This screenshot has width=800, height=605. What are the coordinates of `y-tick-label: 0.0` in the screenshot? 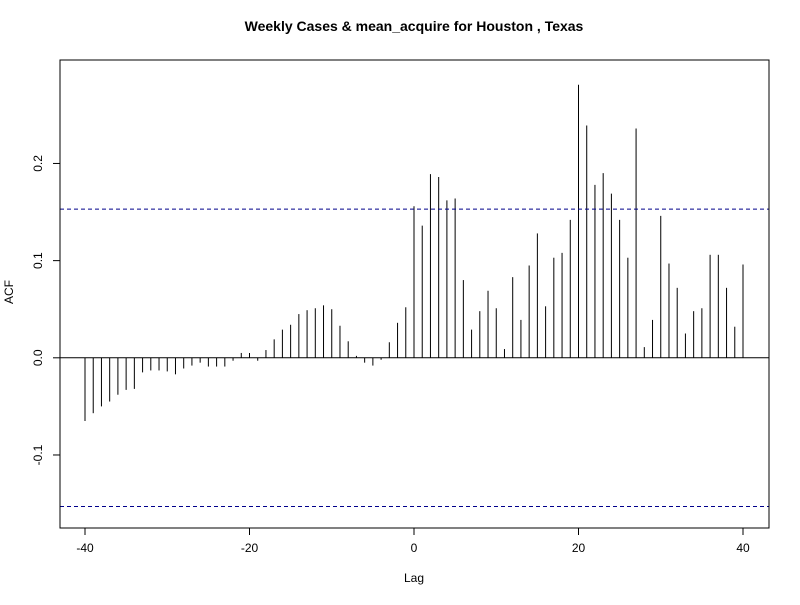 It's located at (38, 357).